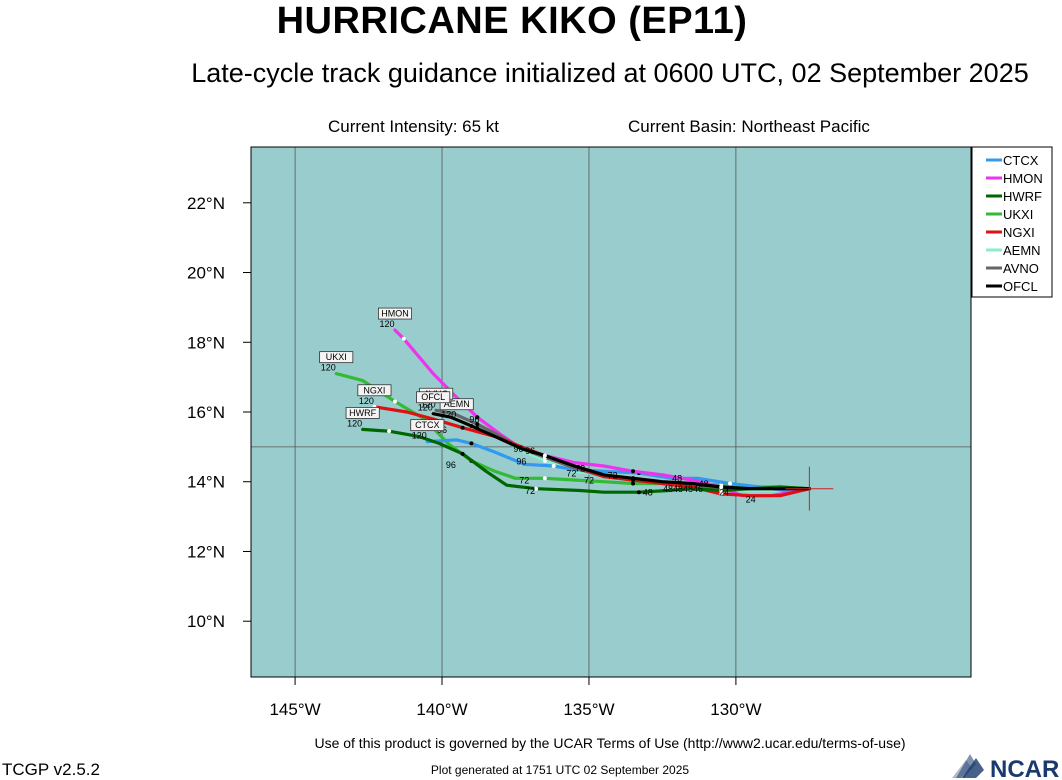 The image size is (1062, 780). I want to click on legend-item-hwrf: HWRF, so click(1014, 196).